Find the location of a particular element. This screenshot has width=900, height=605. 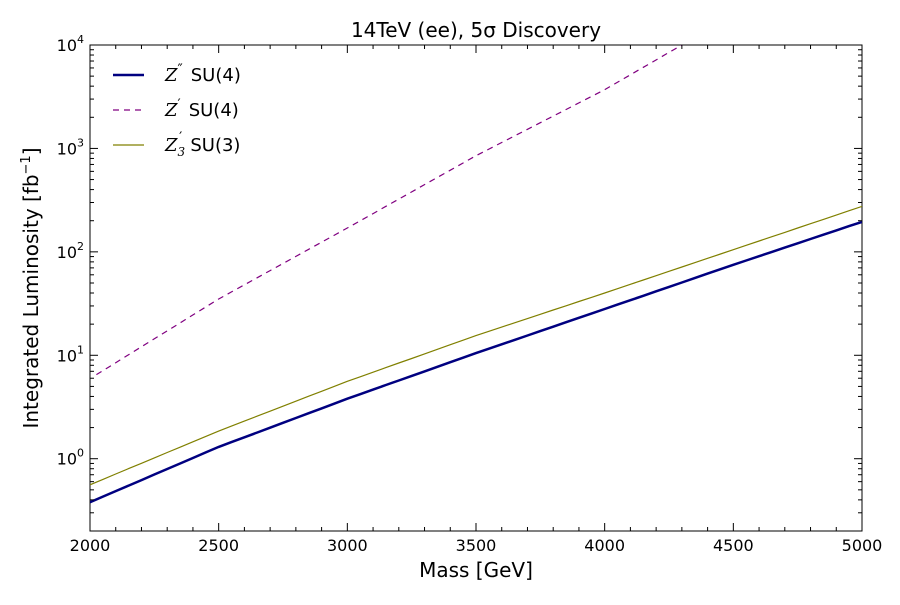

legend-label-1: Z″ SU(4) is located at coordinates (202, 74).